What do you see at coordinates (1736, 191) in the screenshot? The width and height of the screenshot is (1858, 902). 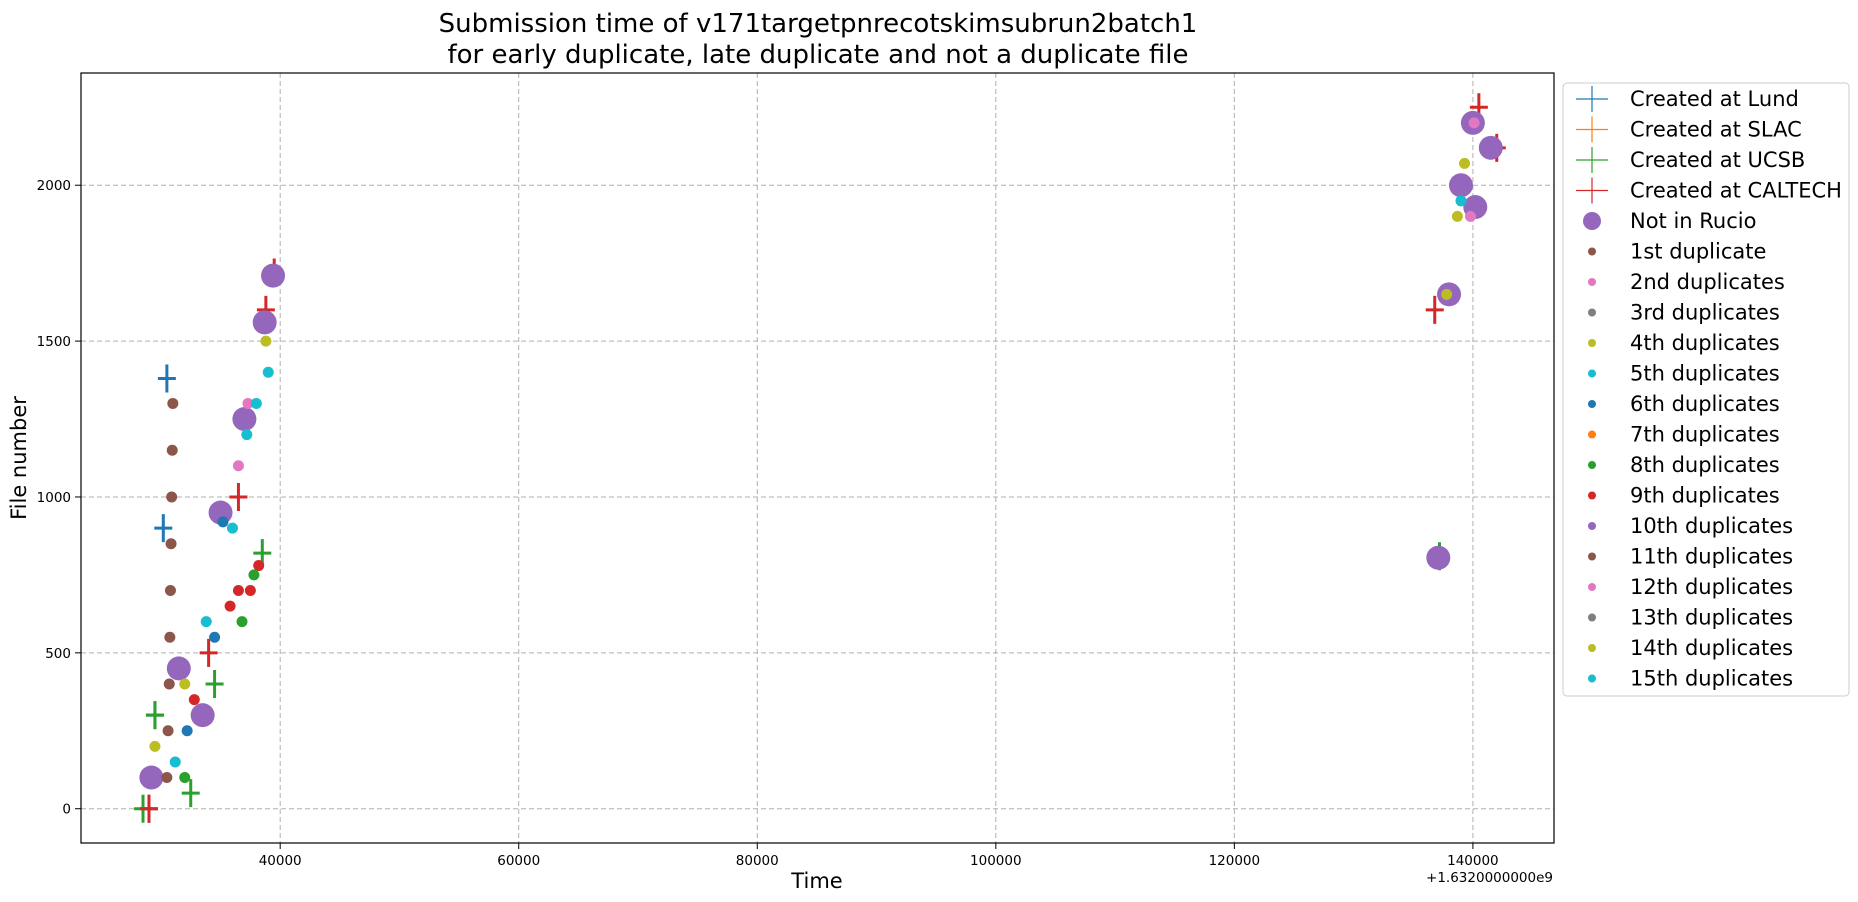 I see `legend-label: Created at CALTECH` at bounding box center [1736, 191].